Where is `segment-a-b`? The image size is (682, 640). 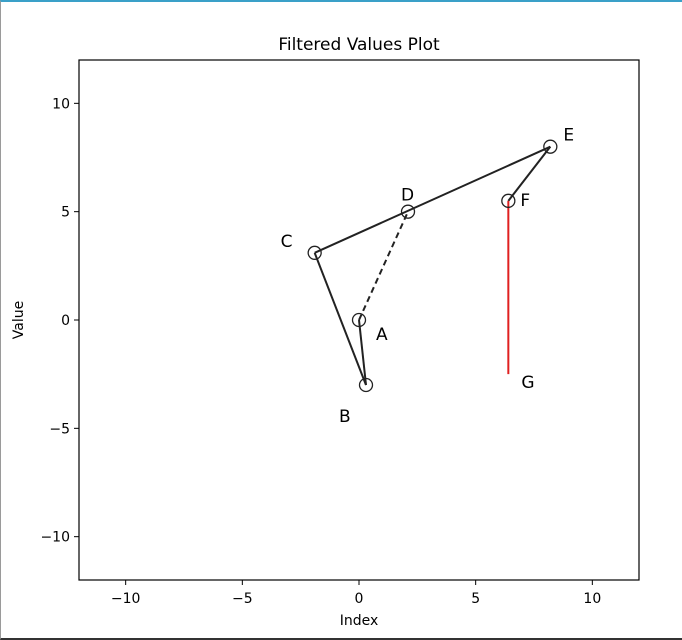
segment-a-b is located at coordinates (362, 352).